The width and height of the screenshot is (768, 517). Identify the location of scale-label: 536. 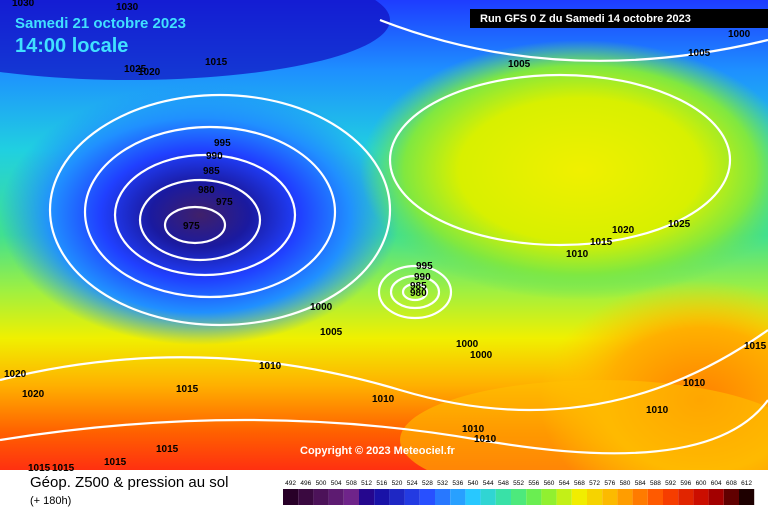
(457, 483).